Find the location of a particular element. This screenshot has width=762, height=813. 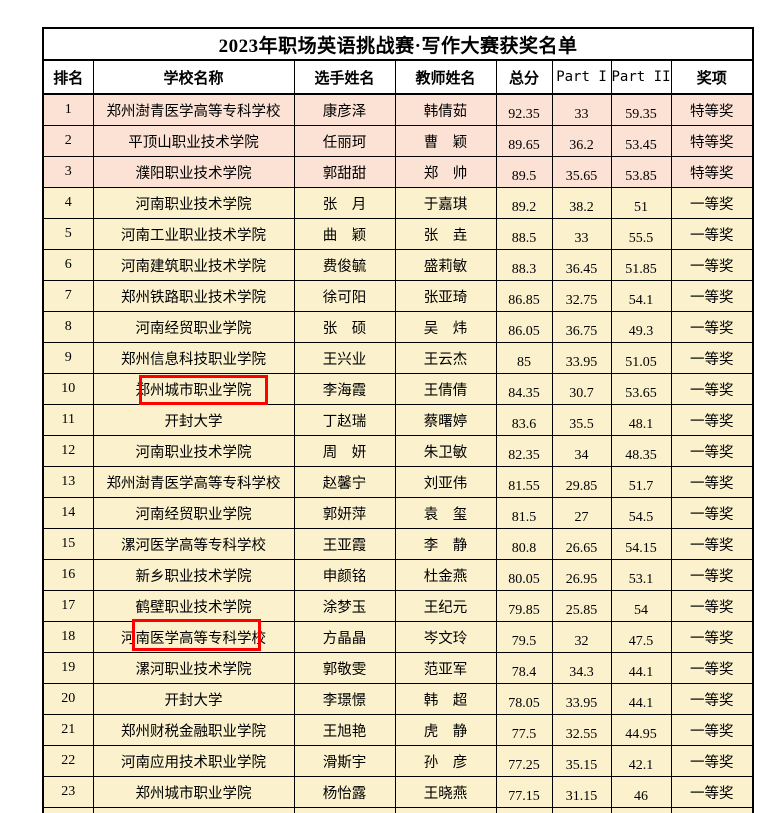

cell-part2: 49.3 is located at coordinates (641, 327).